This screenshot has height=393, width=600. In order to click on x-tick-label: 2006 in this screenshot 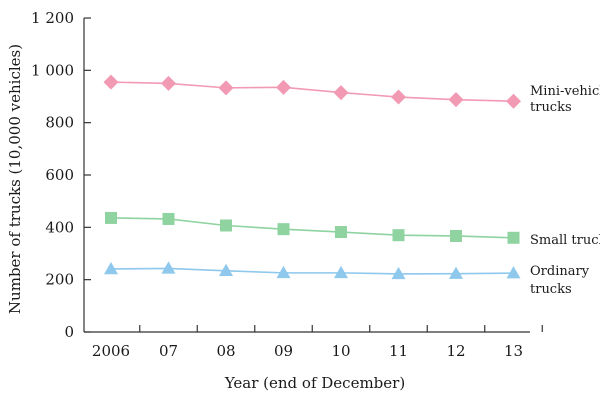, I will do `click(111, 351)`.